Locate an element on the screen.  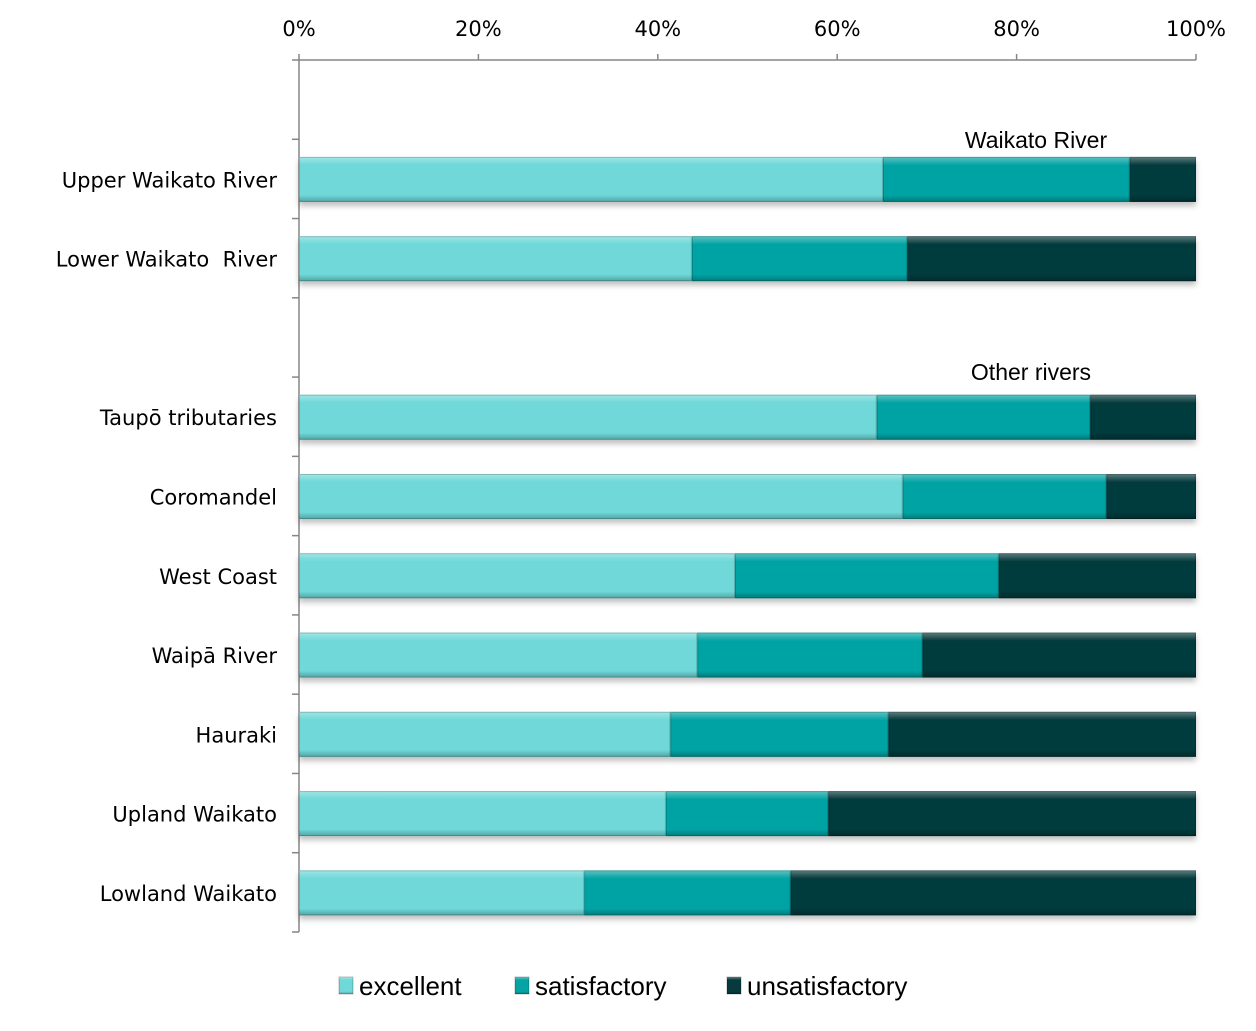
category-label: Taupō tributaries is located at coordinates (188, 418).